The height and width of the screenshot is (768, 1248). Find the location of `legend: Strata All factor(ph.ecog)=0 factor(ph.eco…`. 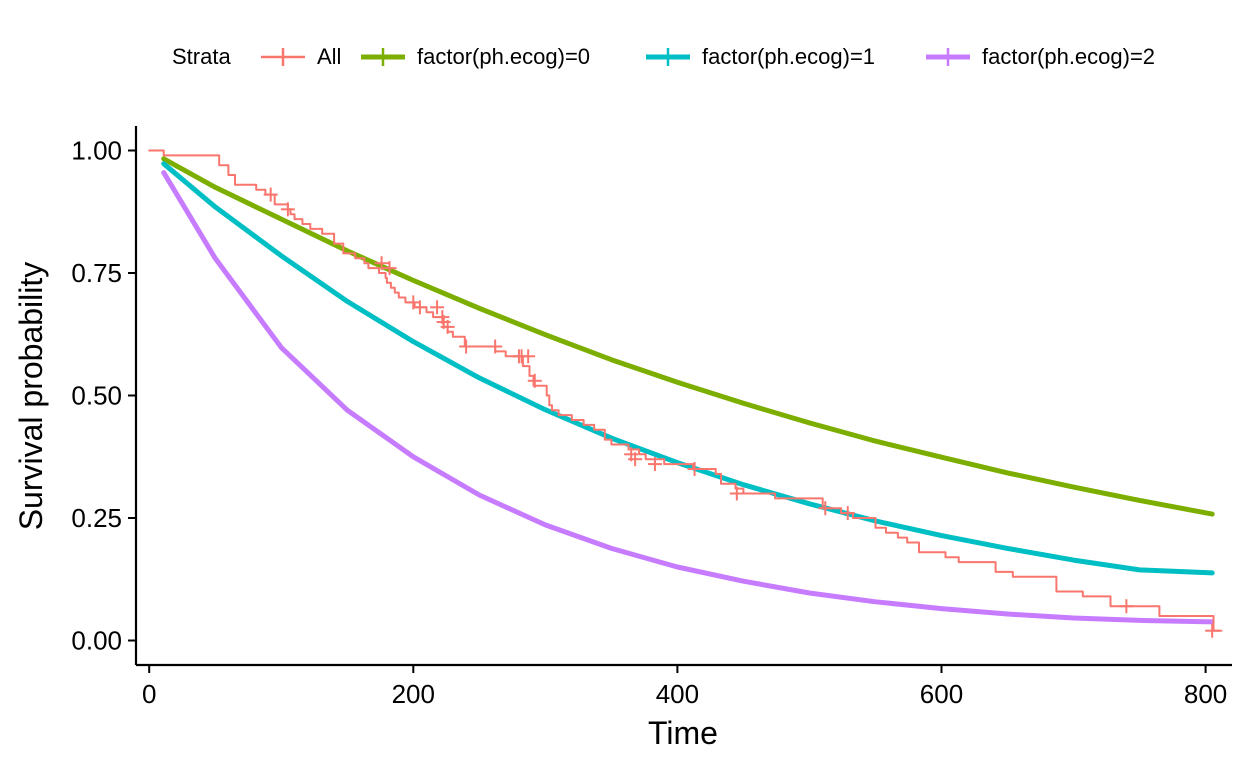

legend: Strata All factor(ph.ecog)=0 factor(ph.eco… is located at coordinates (663, 56).